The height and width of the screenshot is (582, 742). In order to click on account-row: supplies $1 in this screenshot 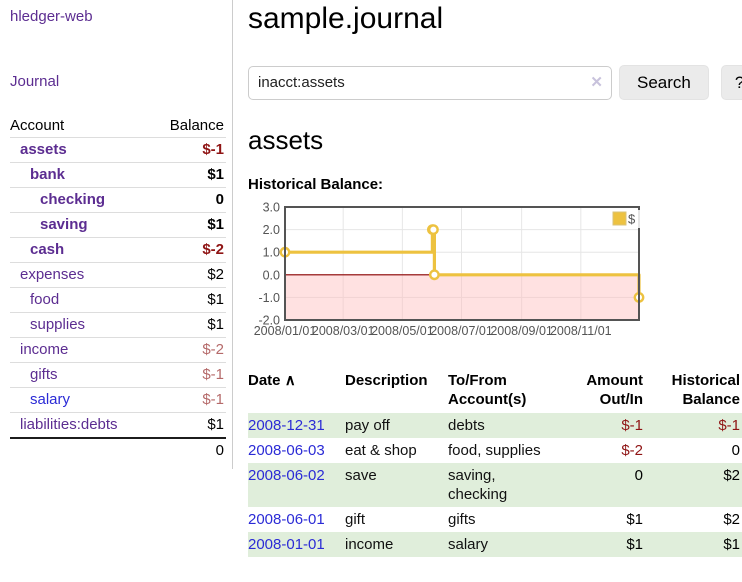, I will do `click(118, 325)`.